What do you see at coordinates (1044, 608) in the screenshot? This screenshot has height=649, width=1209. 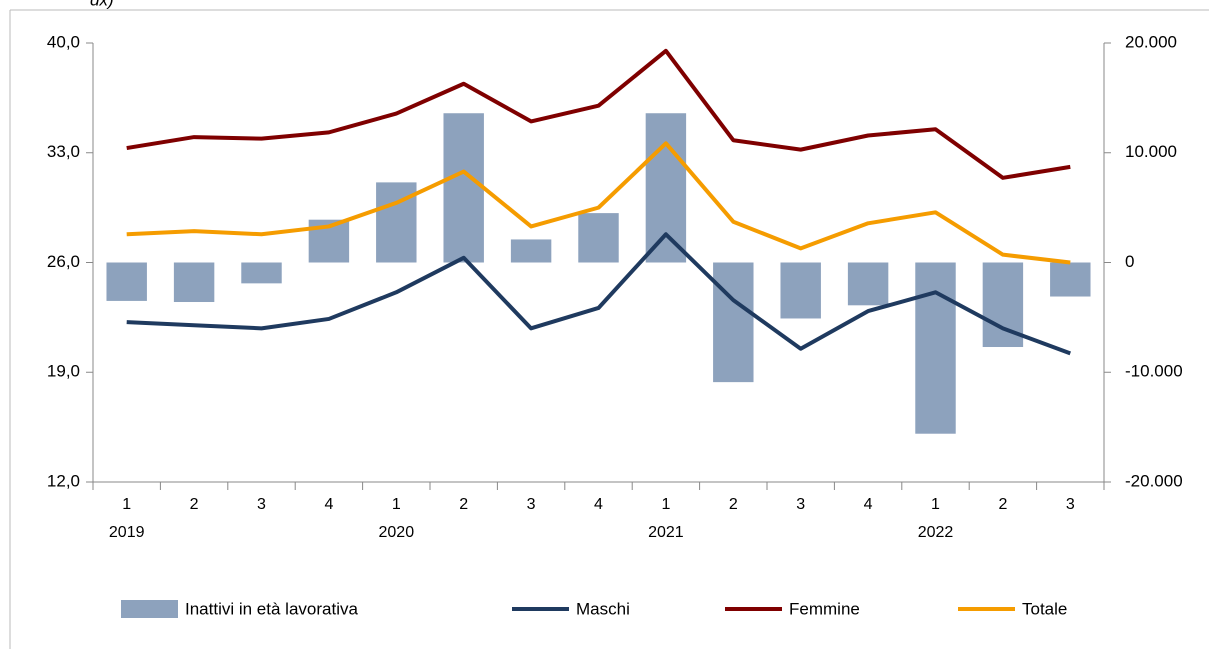 I see `legend-label: Totale` at bounding box center [1044, 608].